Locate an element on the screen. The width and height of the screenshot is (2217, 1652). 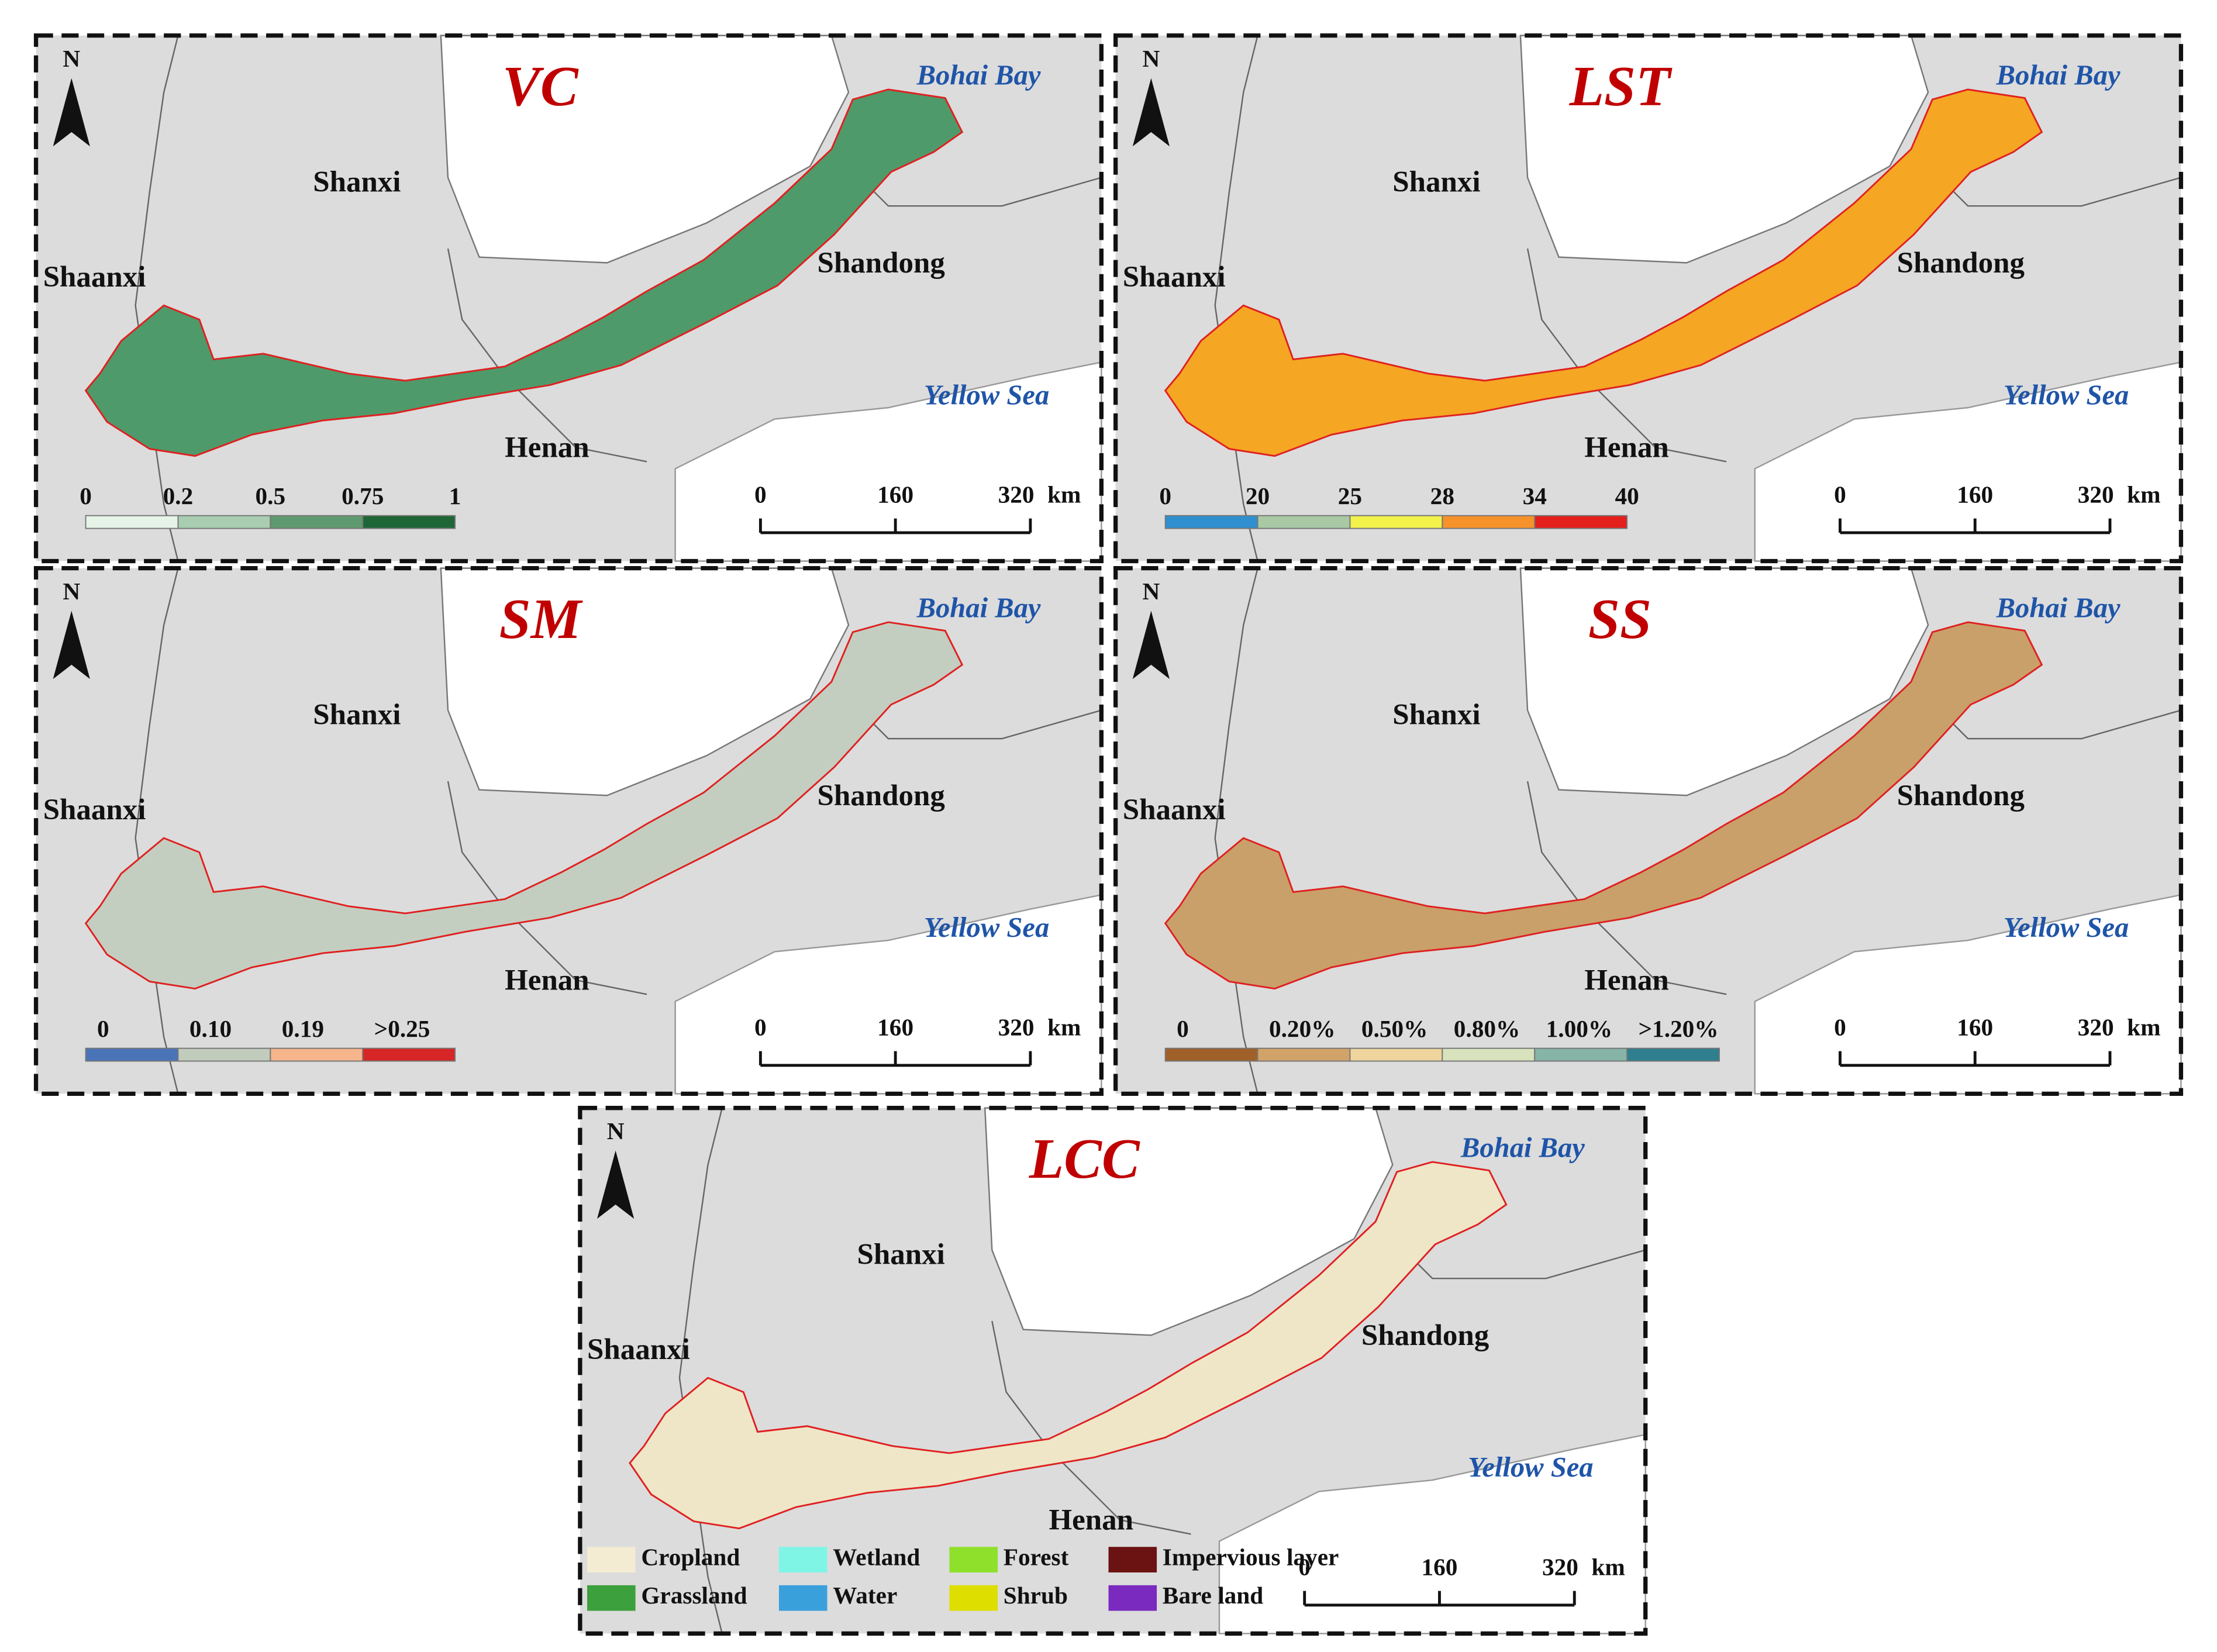
legend-label: Bare land is located at coordinates (1213, 1595).